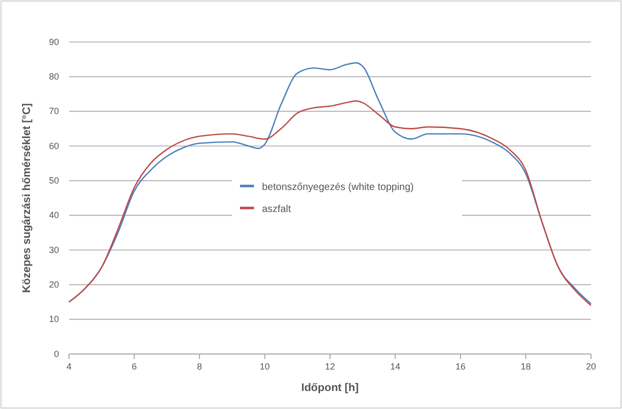 The image size is (622, 409). I want to click on x-tick-label: 10, so click(265, 366).